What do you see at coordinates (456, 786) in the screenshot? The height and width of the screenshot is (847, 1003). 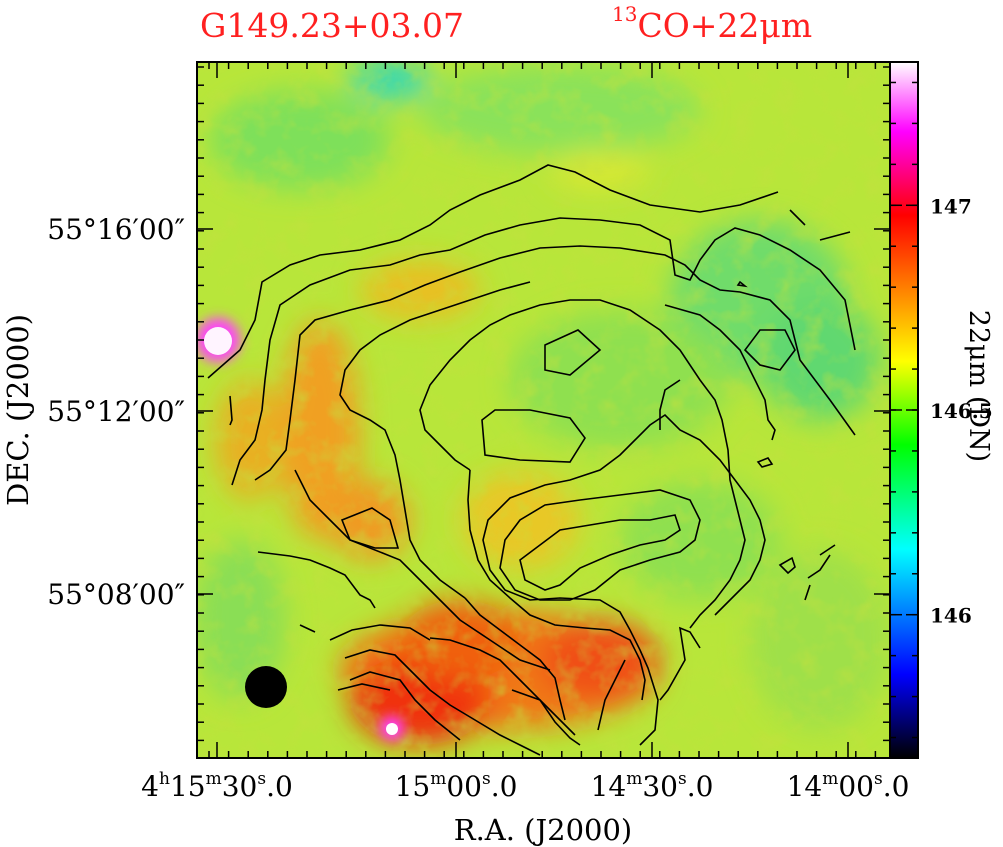 I see `x-tick-label: 15m00s.0` at bounding box center [456, 786].